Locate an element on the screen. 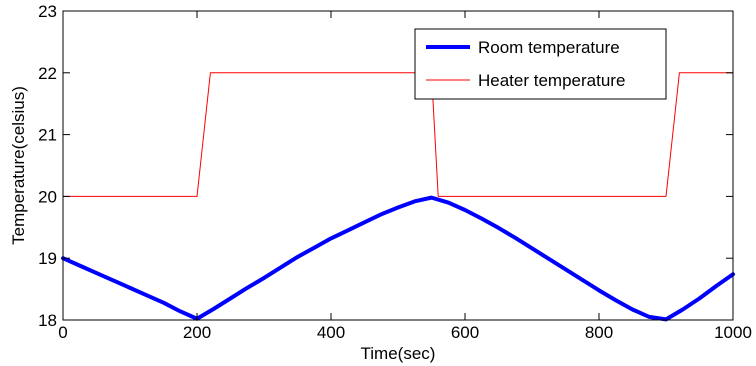 This screenshot has width=756, height=366. y-tick-label: 21 is located at coordinates (47, 135).